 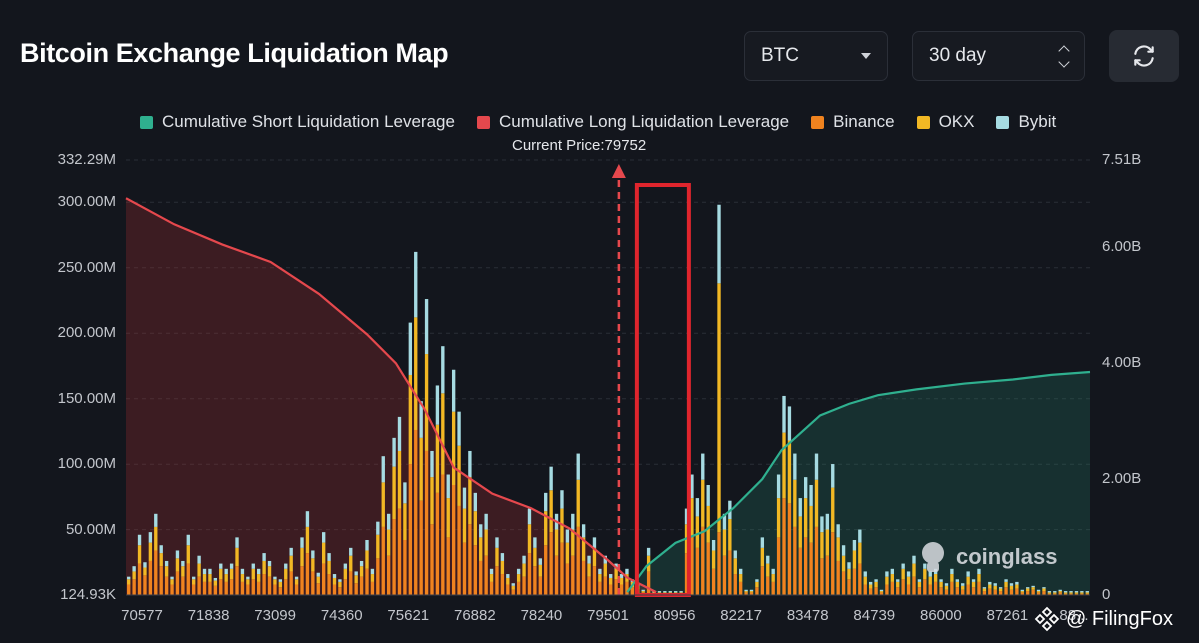 What do you see at coordinates (408, 615) in the screenshot?
I see `x-tick-label: 75621` at bounding box center [408, 615].